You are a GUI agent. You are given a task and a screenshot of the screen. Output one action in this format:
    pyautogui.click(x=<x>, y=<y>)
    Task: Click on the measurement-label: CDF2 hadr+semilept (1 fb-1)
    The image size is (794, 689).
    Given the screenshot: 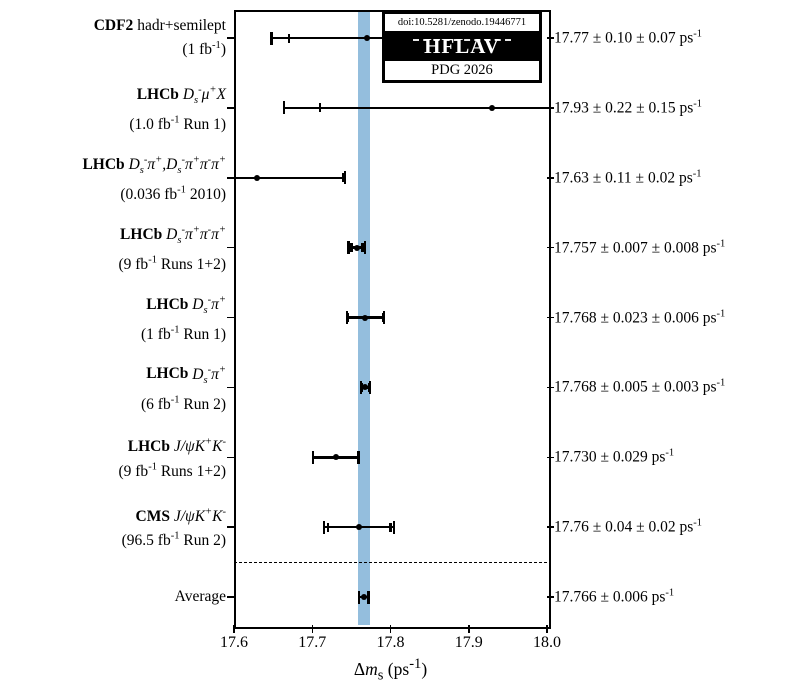 What is the action you would take?
    pyautogui.click(x=159, y=37)
    